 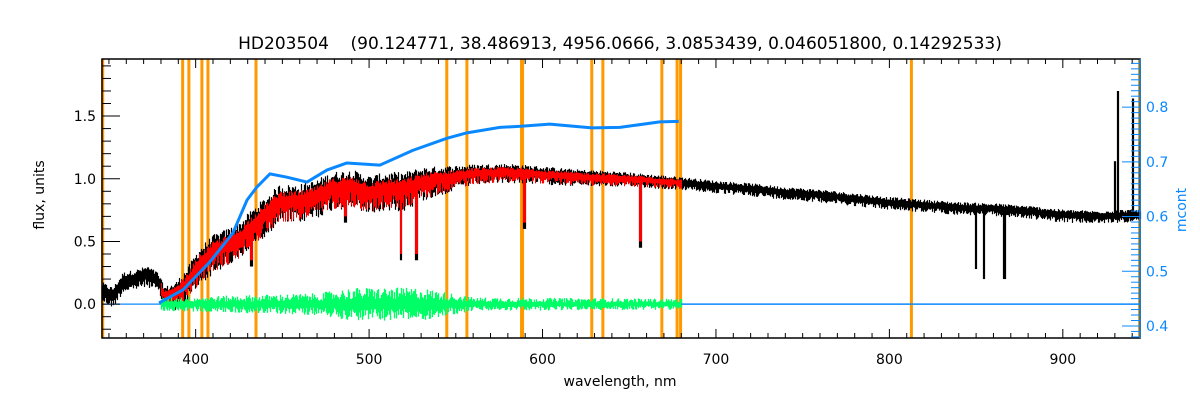 I want to click on x-tick-label: 700, so click(x=716, y=360).